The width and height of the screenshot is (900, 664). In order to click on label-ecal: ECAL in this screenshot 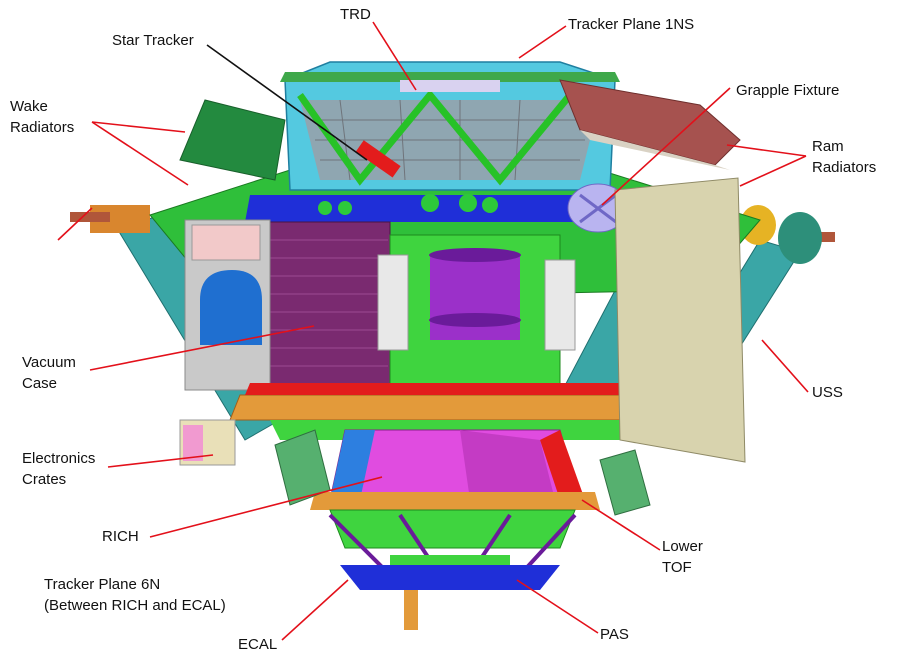, I will do `click(258, 644)`.